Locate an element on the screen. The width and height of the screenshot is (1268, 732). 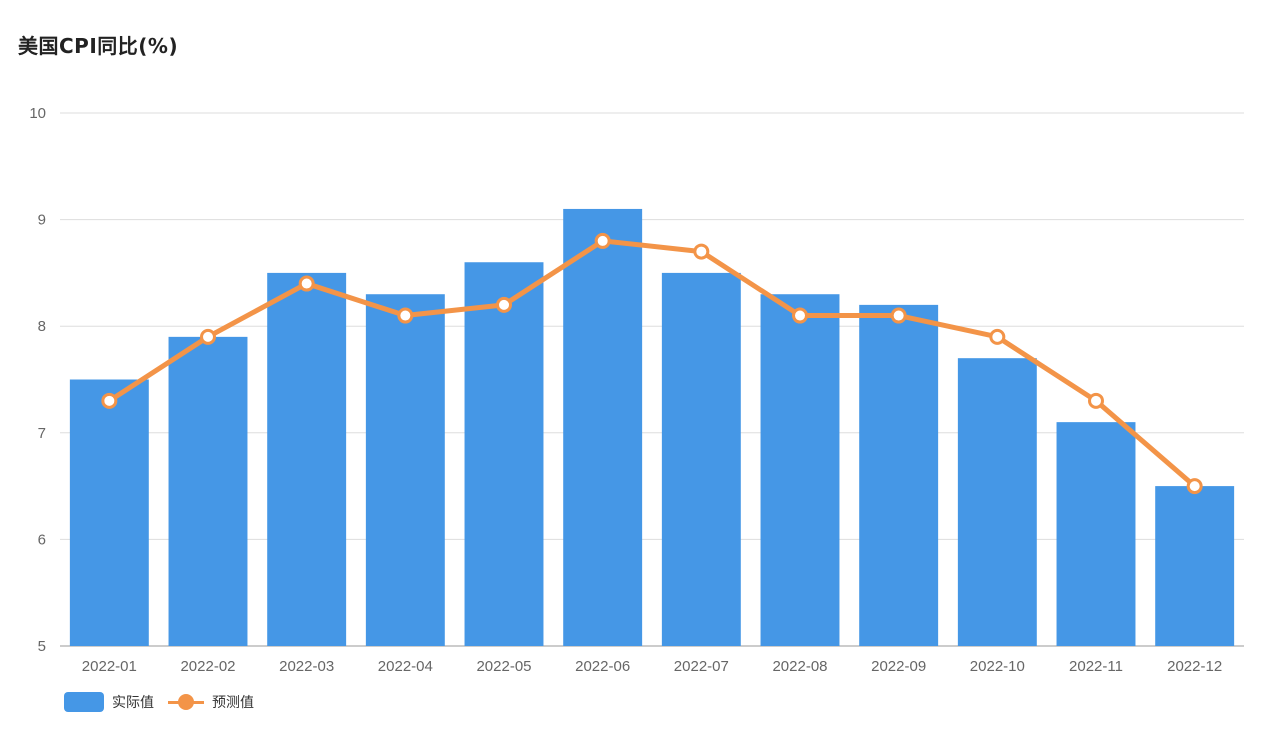
x-tick-label: 2022-08 is located at coordinates (799, 666).